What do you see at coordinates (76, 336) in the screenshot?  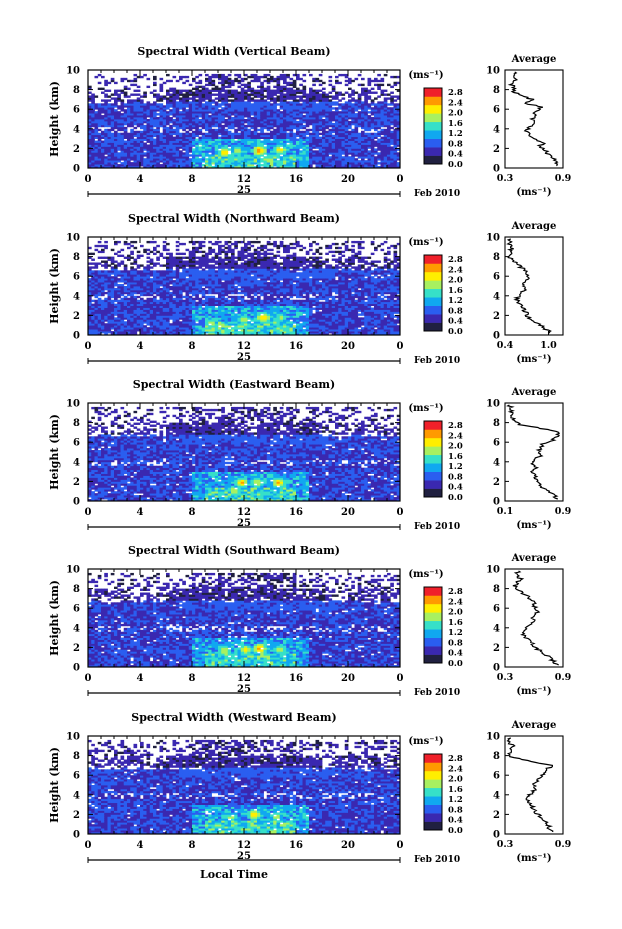 I see `y-tick-label: 0` at bounding box center [76, 336].